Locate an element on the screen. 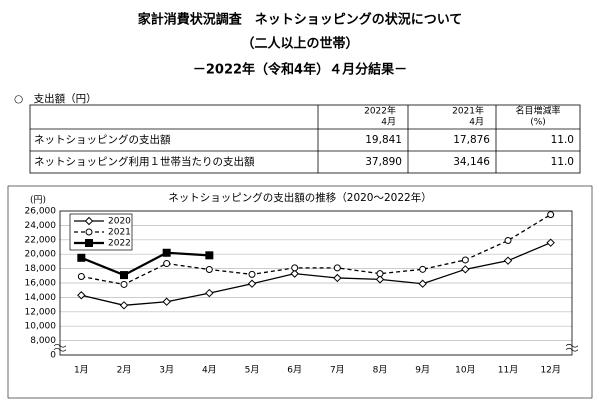  chart-title: ネットショッピングの支出額の推移（2020～2022年） is located at coordinates (299, 197).